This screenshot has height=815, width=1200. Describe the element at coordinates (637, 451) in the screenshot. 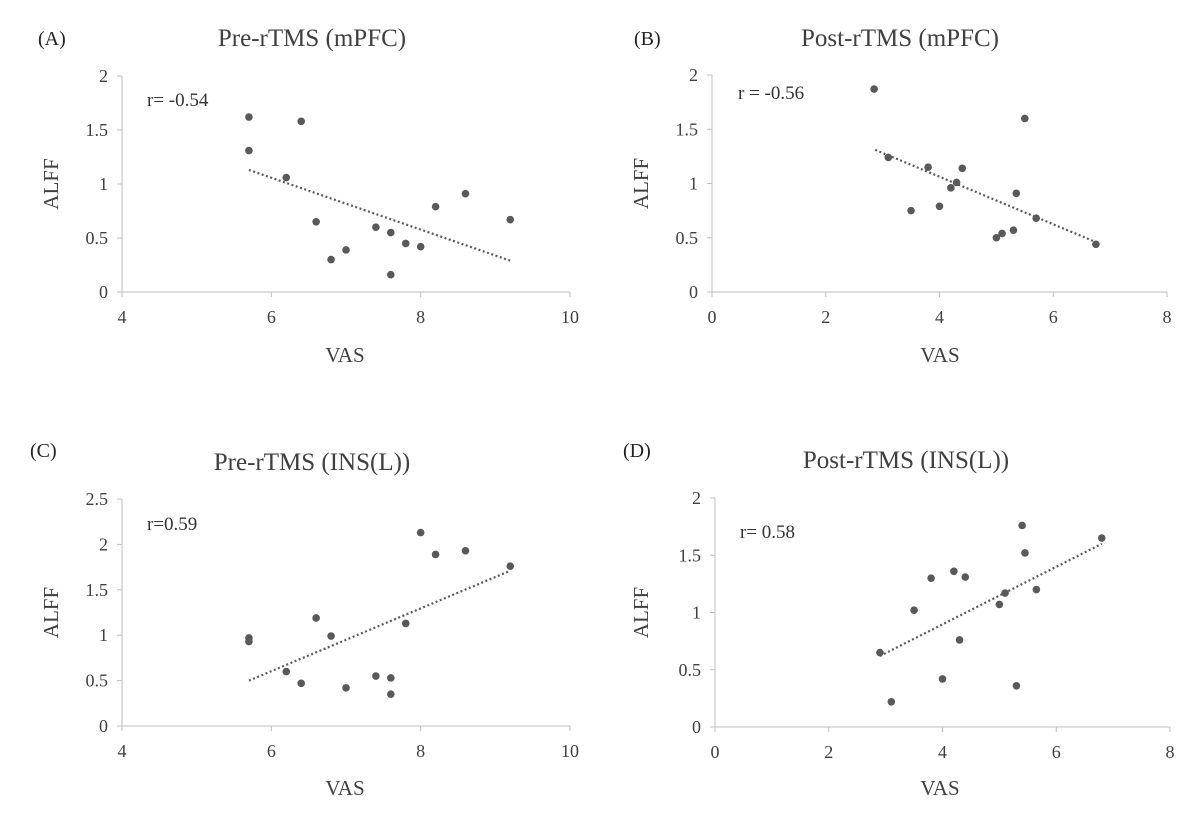

I see `panel-label: (D)` at that location.